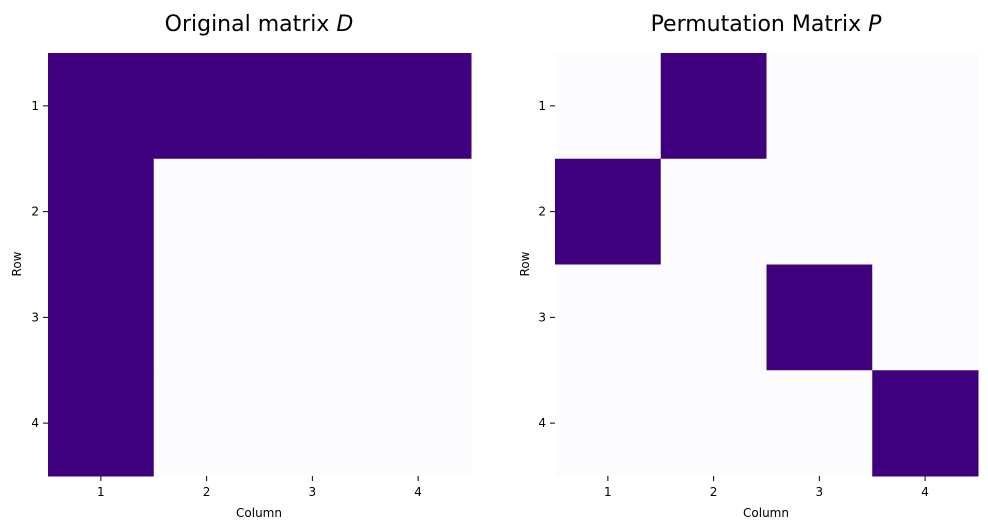 The height and width of the screenshot is (529, 988). I want to click on chart-title-permutation-matrix: Permutation Matrix P, so click(767, 24).